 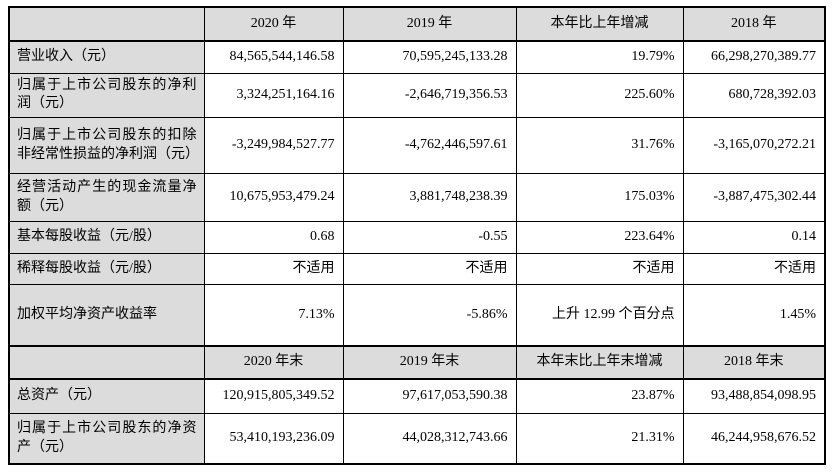 I want to click on table-row-basic-eps: 基本每股收益（元/股） 0.68 -0.55 223.64% 0.14, so click(x=417, y=238).